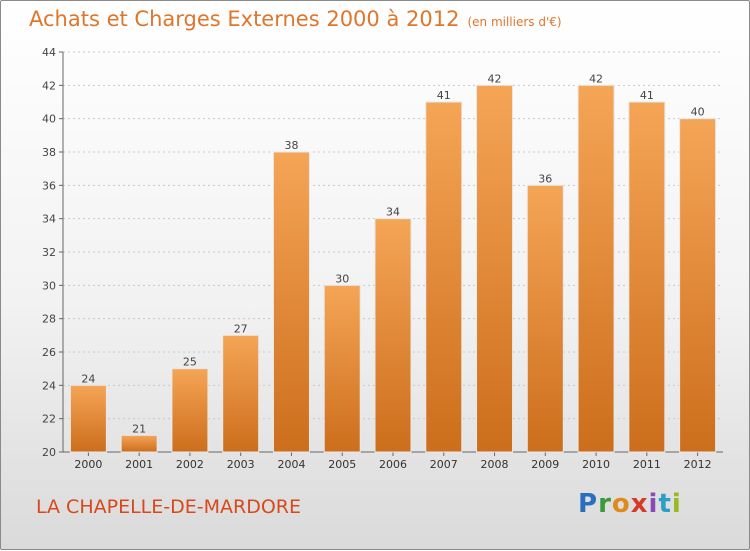 The height and width of the screenshot is (551, 750). I want to click on logo-letter: x, so click(639, 504).